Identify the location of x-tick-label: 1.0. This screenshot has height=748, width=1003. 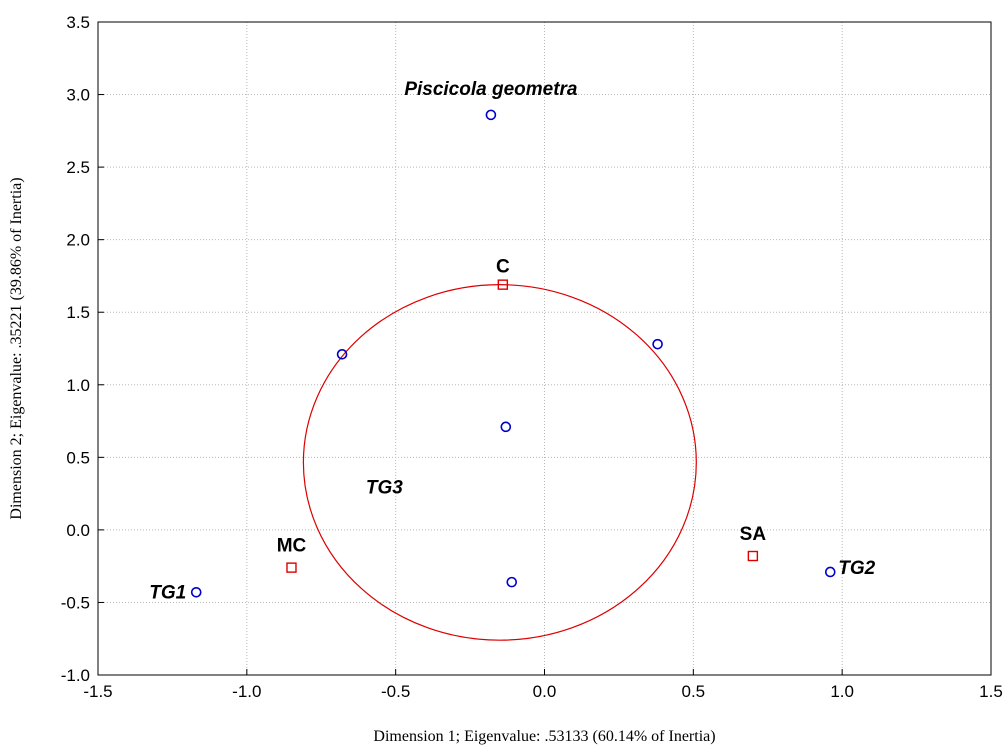
(842, 691).